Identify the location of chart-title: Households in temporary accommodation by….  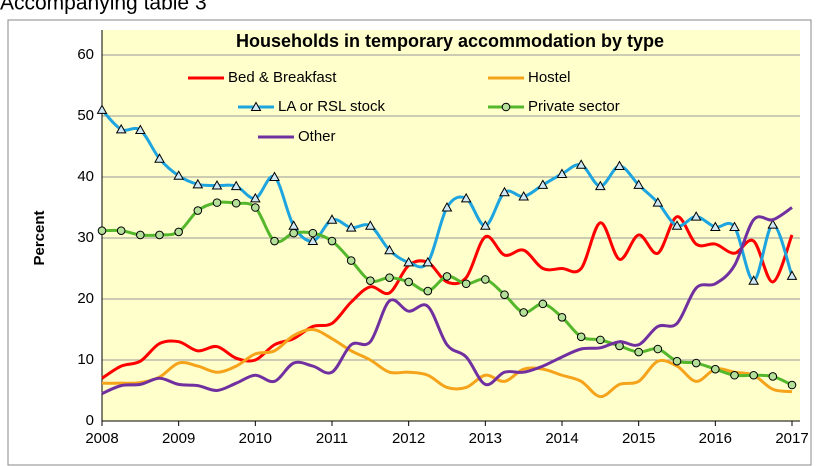
(450, 41).